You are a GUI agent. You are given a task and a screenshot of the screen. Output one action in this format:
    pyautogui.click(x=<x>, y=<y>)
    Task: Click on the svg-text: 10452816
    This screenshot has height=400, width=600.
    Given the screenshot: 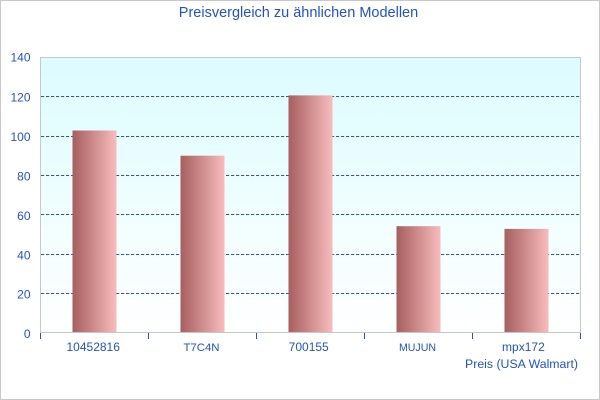 What is the action you would take?
    pyautogui.click(x=94, y=347)
    